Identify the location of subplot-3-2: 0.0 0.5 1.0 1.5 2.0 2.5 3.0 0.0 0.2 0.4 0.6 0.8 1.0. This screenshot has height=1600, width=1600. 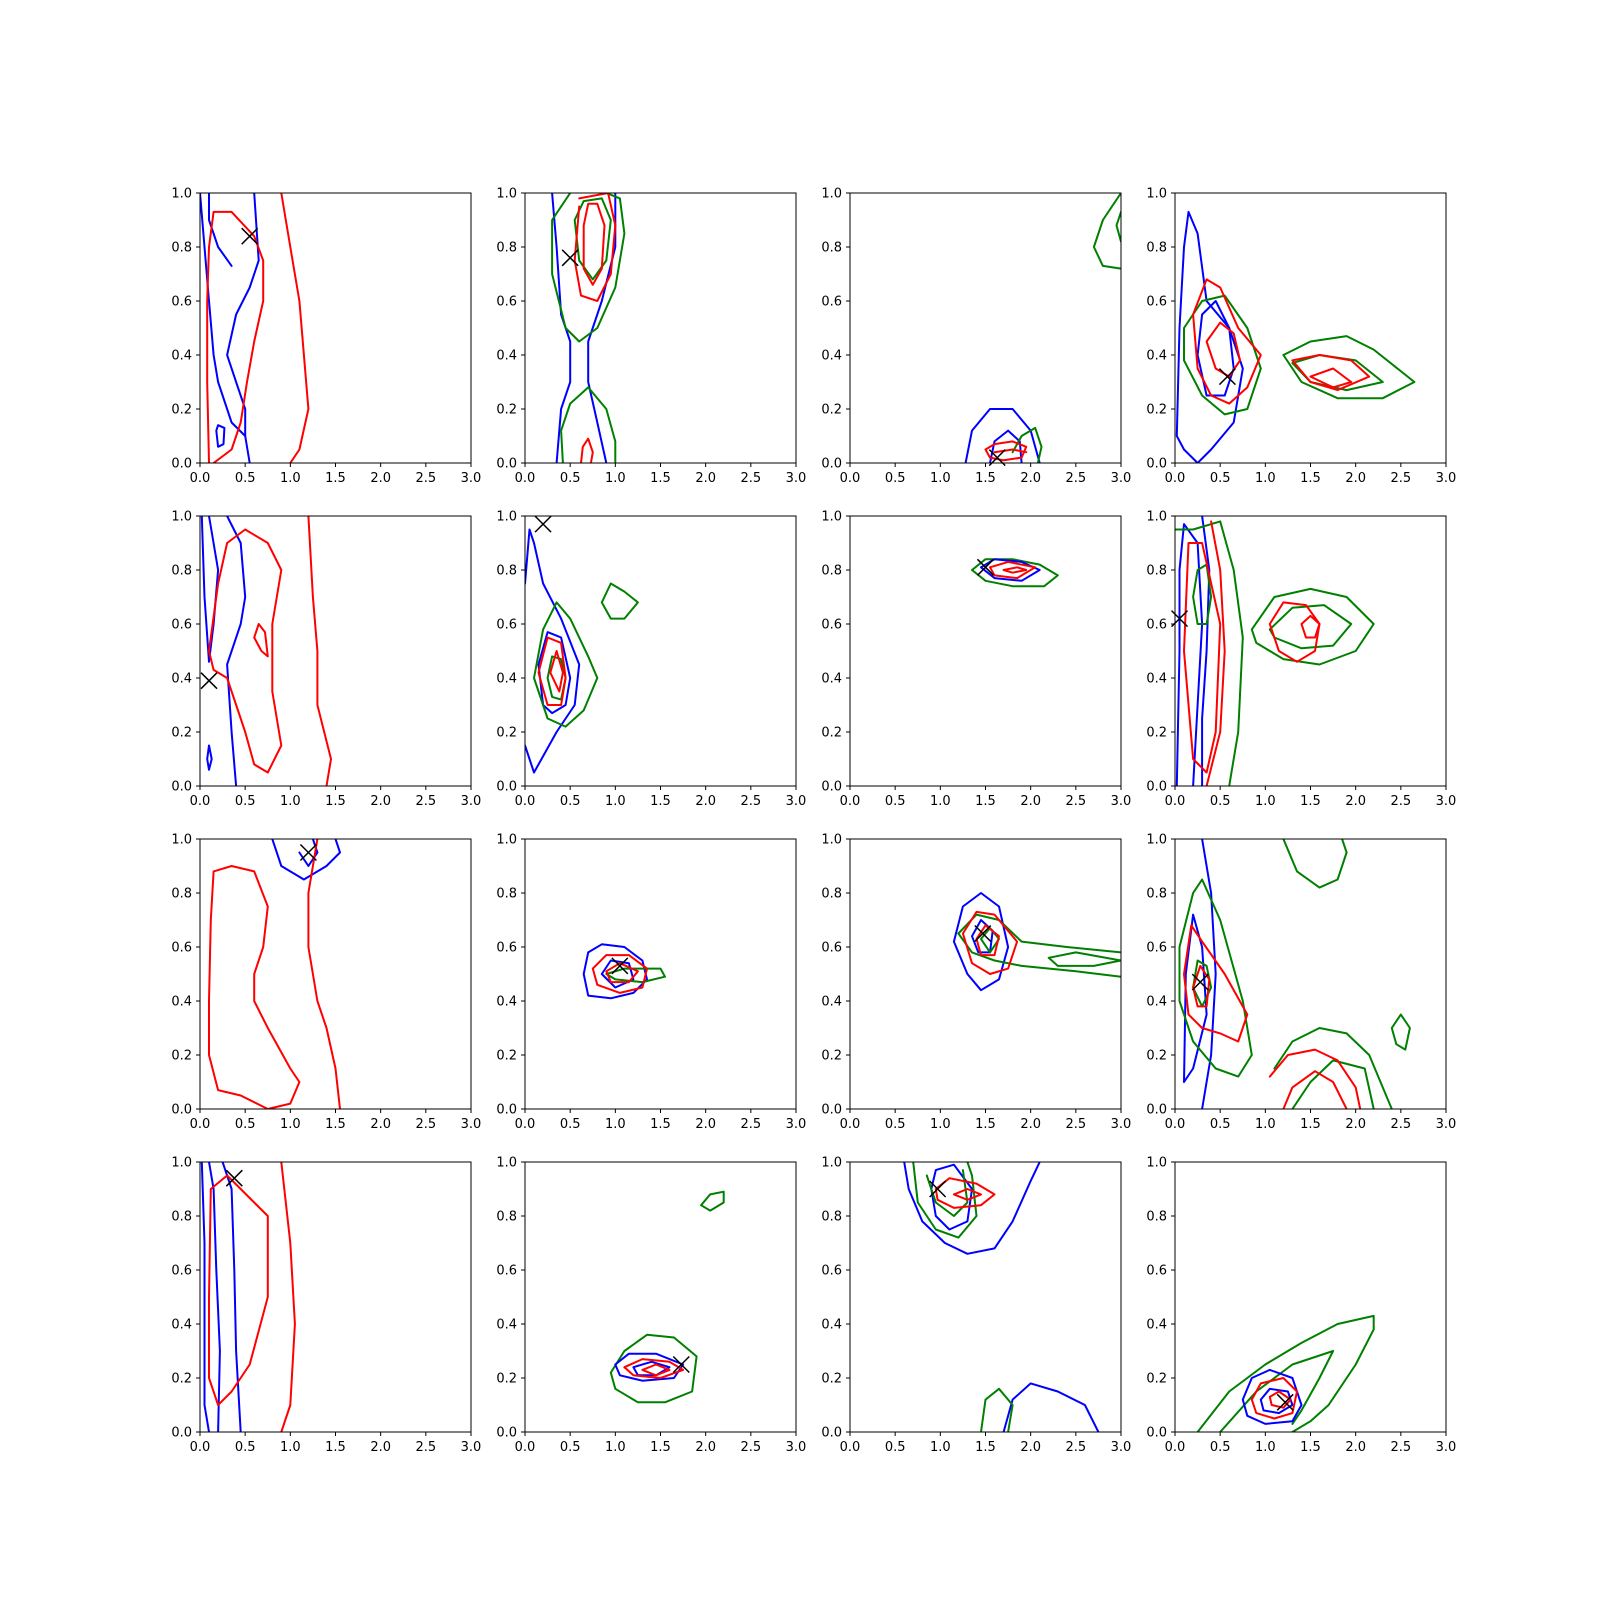
(651, 983).